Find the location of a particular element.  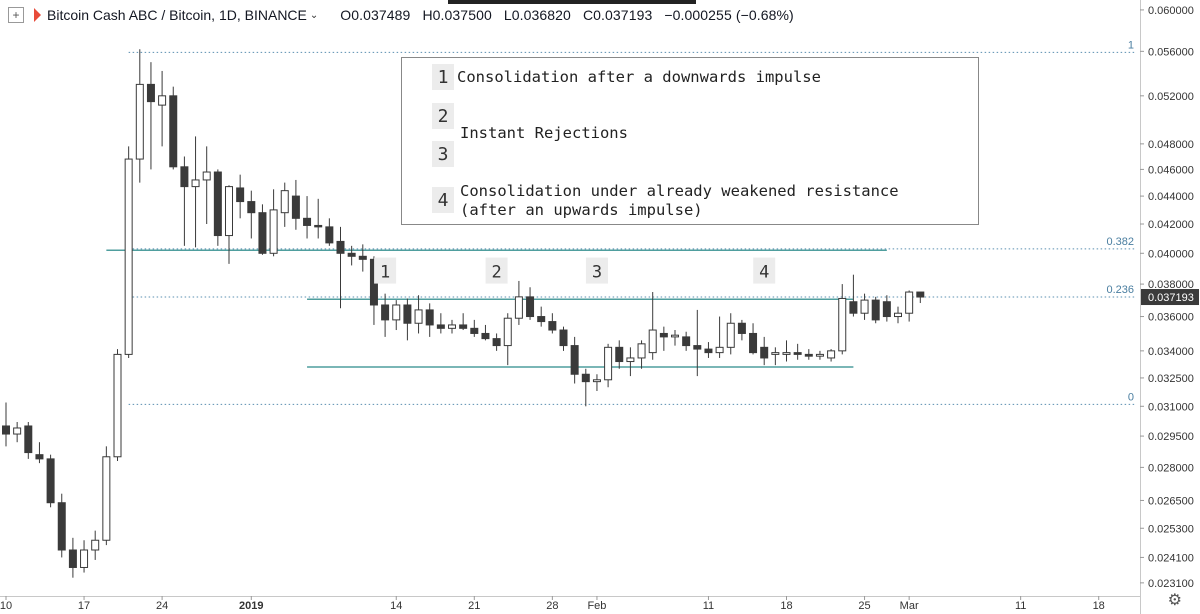

chevron-down-icon: ⌄ is located at coordinates (314, 15).